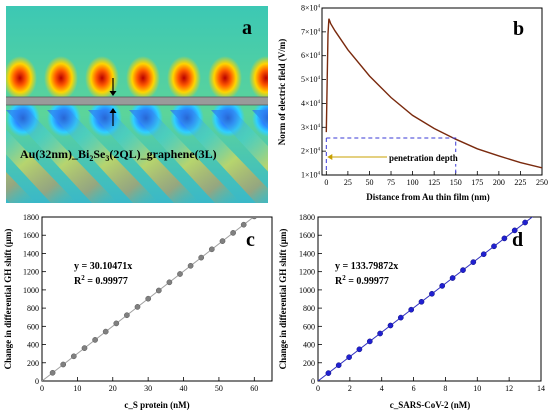 Image resolution: width=550 pixels, height=420 pixels. I want to click on y-tick-label: 1800, so click(31, 217).